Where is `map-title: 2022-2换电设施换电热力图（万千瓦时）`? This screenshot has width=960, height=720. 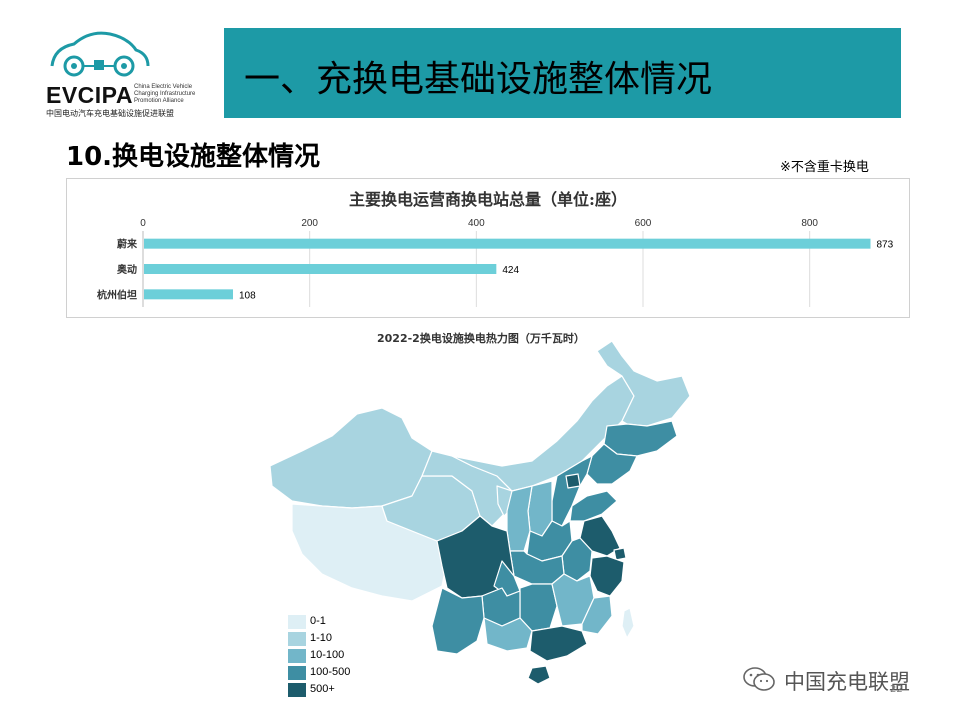
map-title: 2022-2换电设施换电热力图（万千瓦时） is located at coordinates (481, 338).